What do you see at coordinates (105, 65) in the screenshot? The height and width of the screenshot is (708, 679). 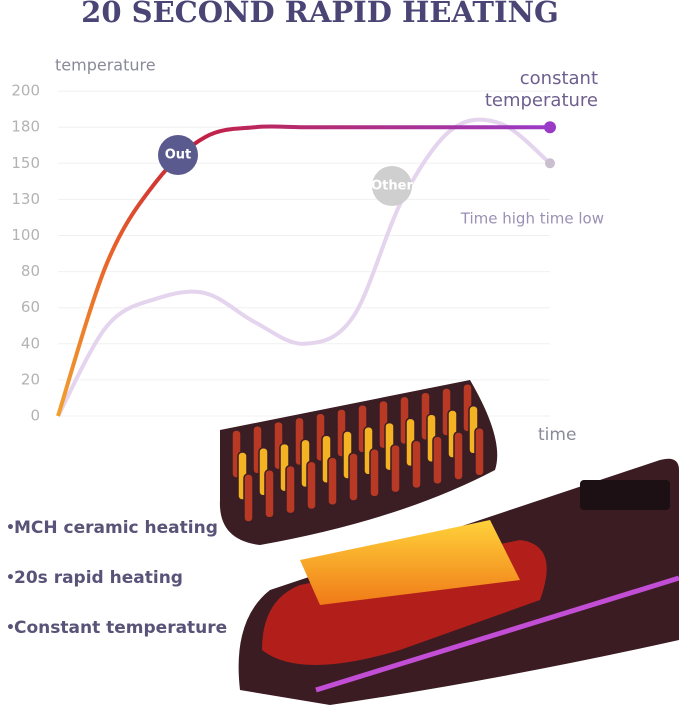 I see `y-axis-label: temperature` at bounding box center [105, 65].